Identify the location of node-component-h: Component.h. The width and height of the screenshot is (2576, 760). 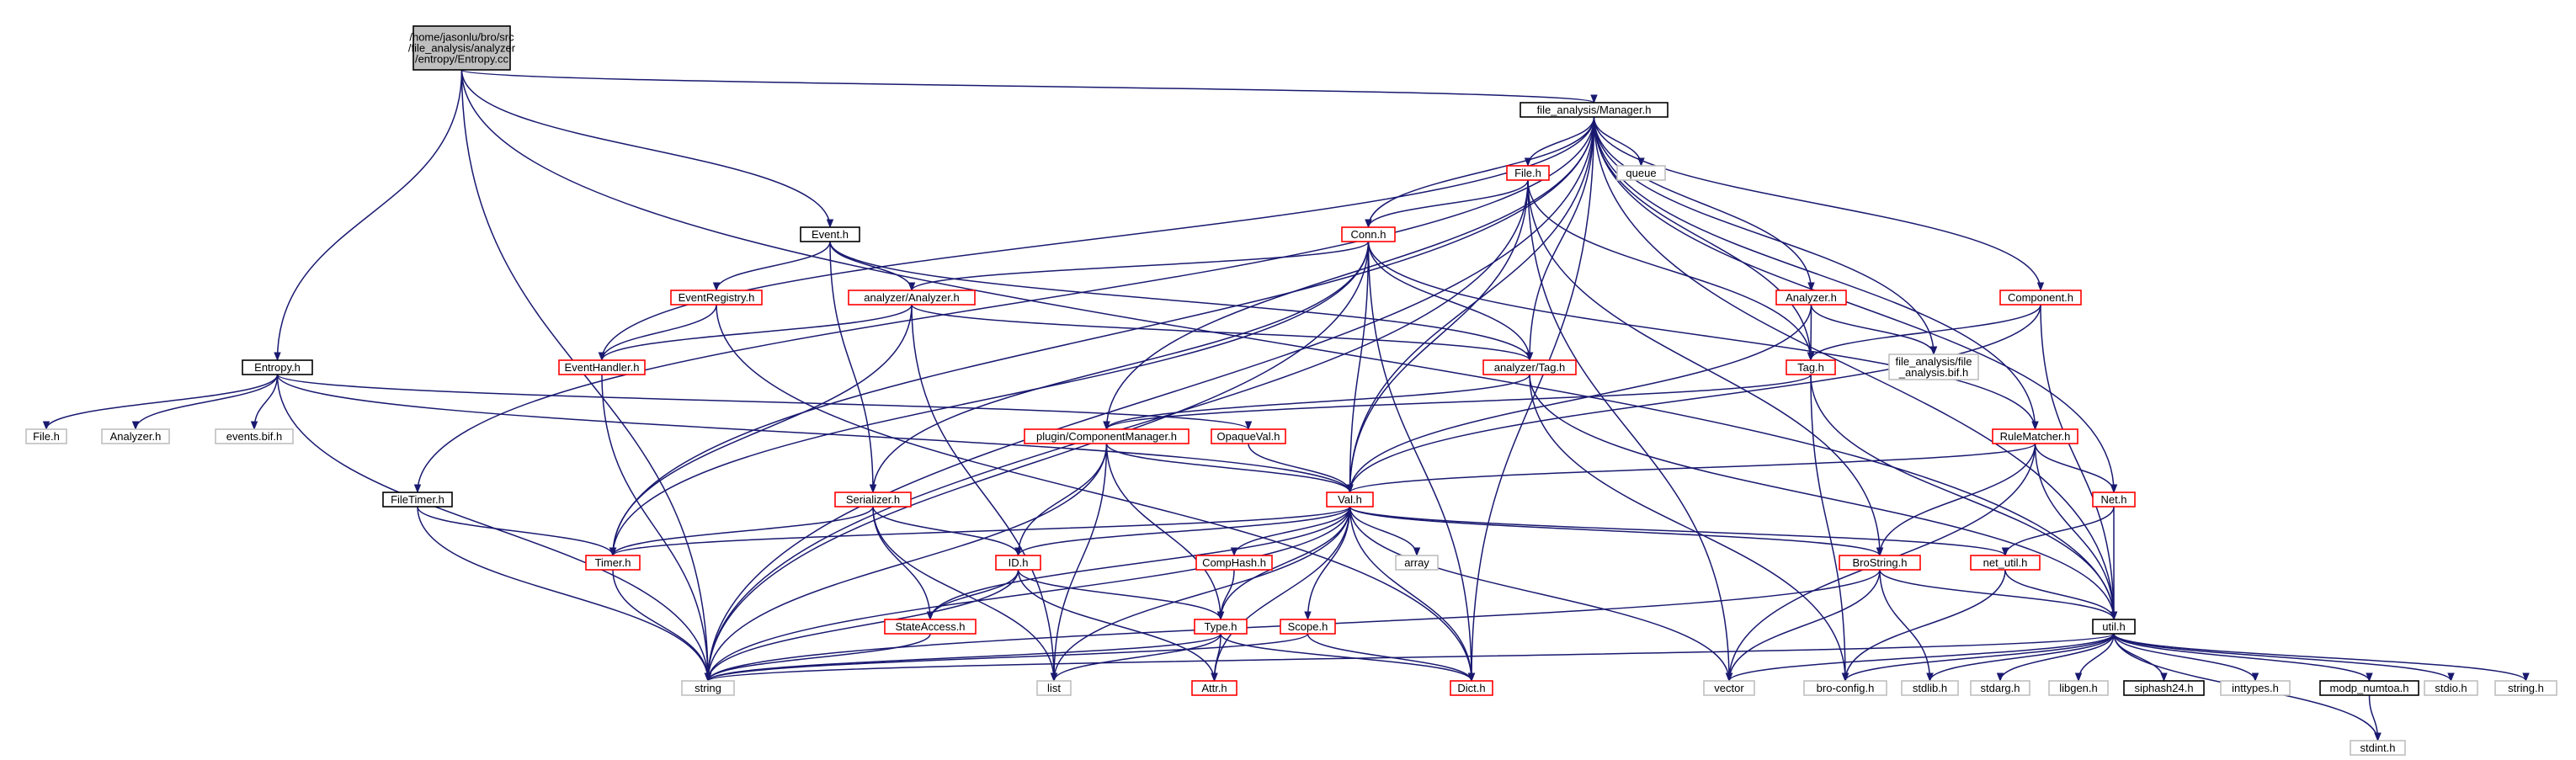
(2040, 298).